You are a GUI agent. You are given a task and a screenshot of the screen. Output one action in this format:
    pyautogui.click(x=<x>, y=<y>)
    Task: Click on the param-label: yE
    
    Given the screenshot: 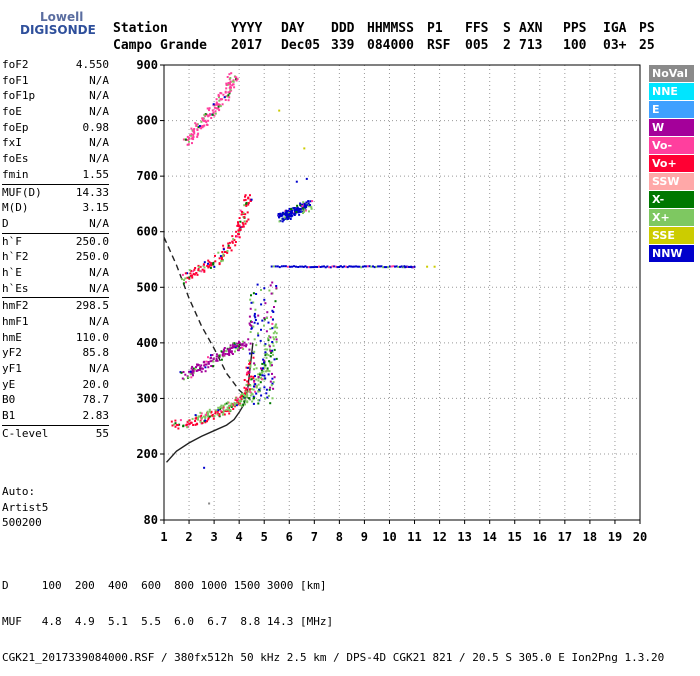 What is the action you would take?
    pyautogui.click(x=9, y=384)
    